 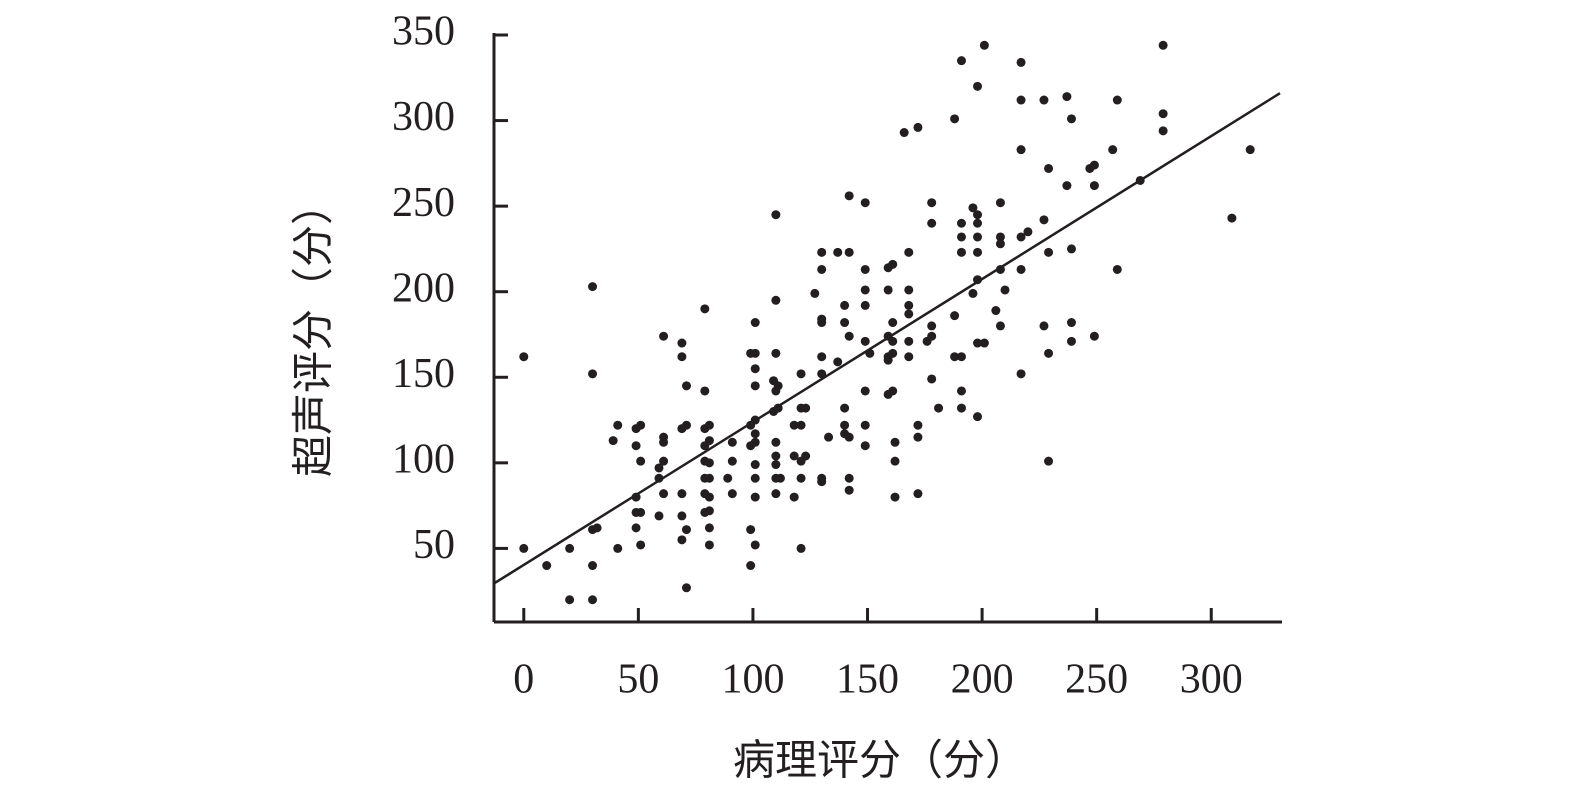 What do you see at coordinates (1096, 680) in the screenshot?
I see `x-tick-label: 250` at bounding box center [1096, 680].